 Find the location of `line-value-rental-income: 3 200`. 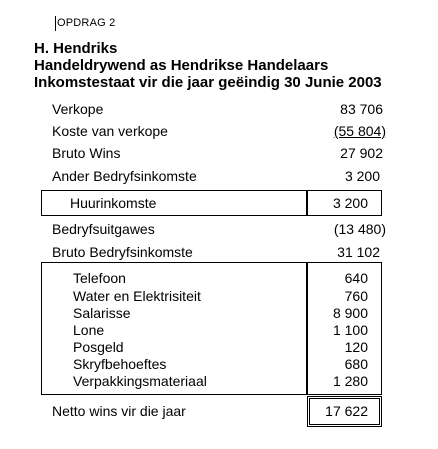

line-value-rental-income: 3 200 is located at coordinates (350, 203).